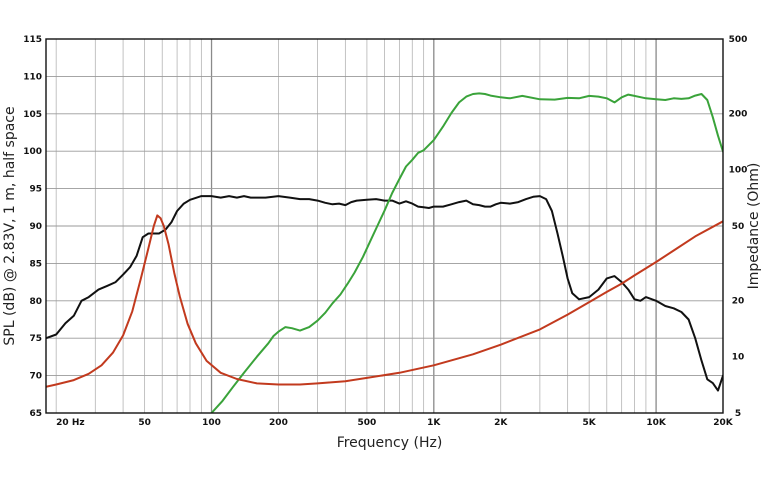  I want to click on y-tick-label: 85, so click(35, 264).